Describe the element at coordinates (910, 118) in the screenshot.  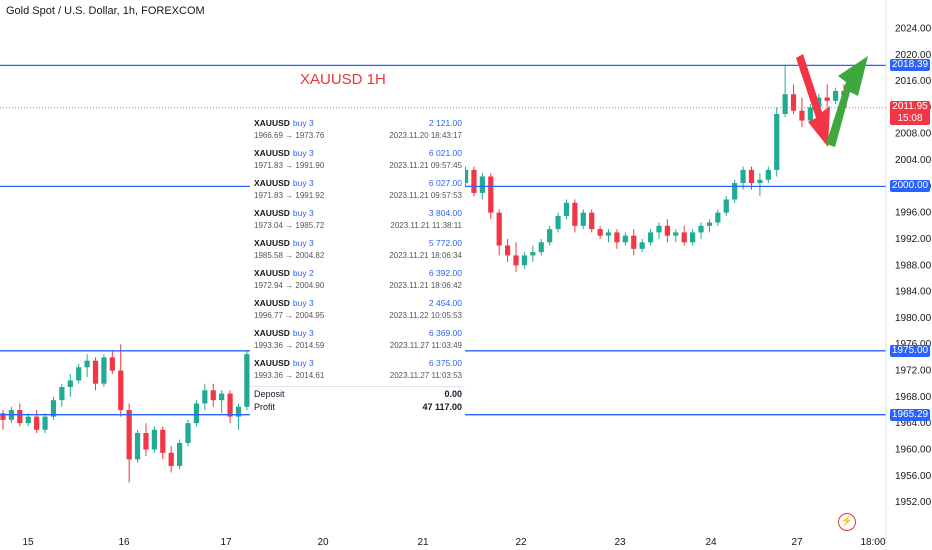
I see `countdown-value: 15:08` at that location.